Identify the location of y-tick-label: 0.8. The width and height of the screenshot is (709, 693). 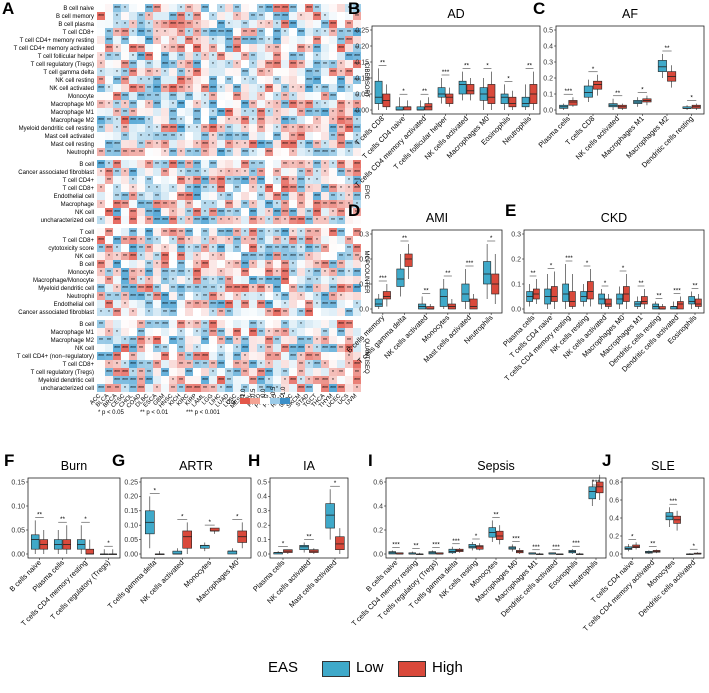
(614, 482).